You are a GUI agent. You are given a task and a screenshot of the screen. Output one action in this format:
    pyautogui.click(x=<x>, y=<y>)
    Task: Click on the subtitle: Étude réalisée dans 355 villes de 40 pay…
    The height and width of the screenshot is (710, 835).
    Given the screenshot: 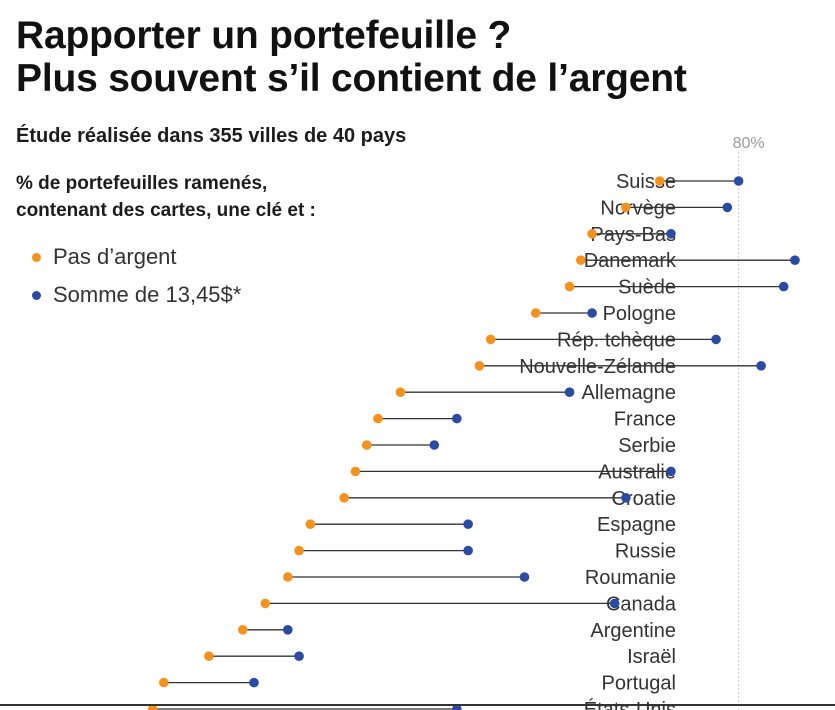 What is the action you would take?
    pyautogui.click(x=211, y=136)
    